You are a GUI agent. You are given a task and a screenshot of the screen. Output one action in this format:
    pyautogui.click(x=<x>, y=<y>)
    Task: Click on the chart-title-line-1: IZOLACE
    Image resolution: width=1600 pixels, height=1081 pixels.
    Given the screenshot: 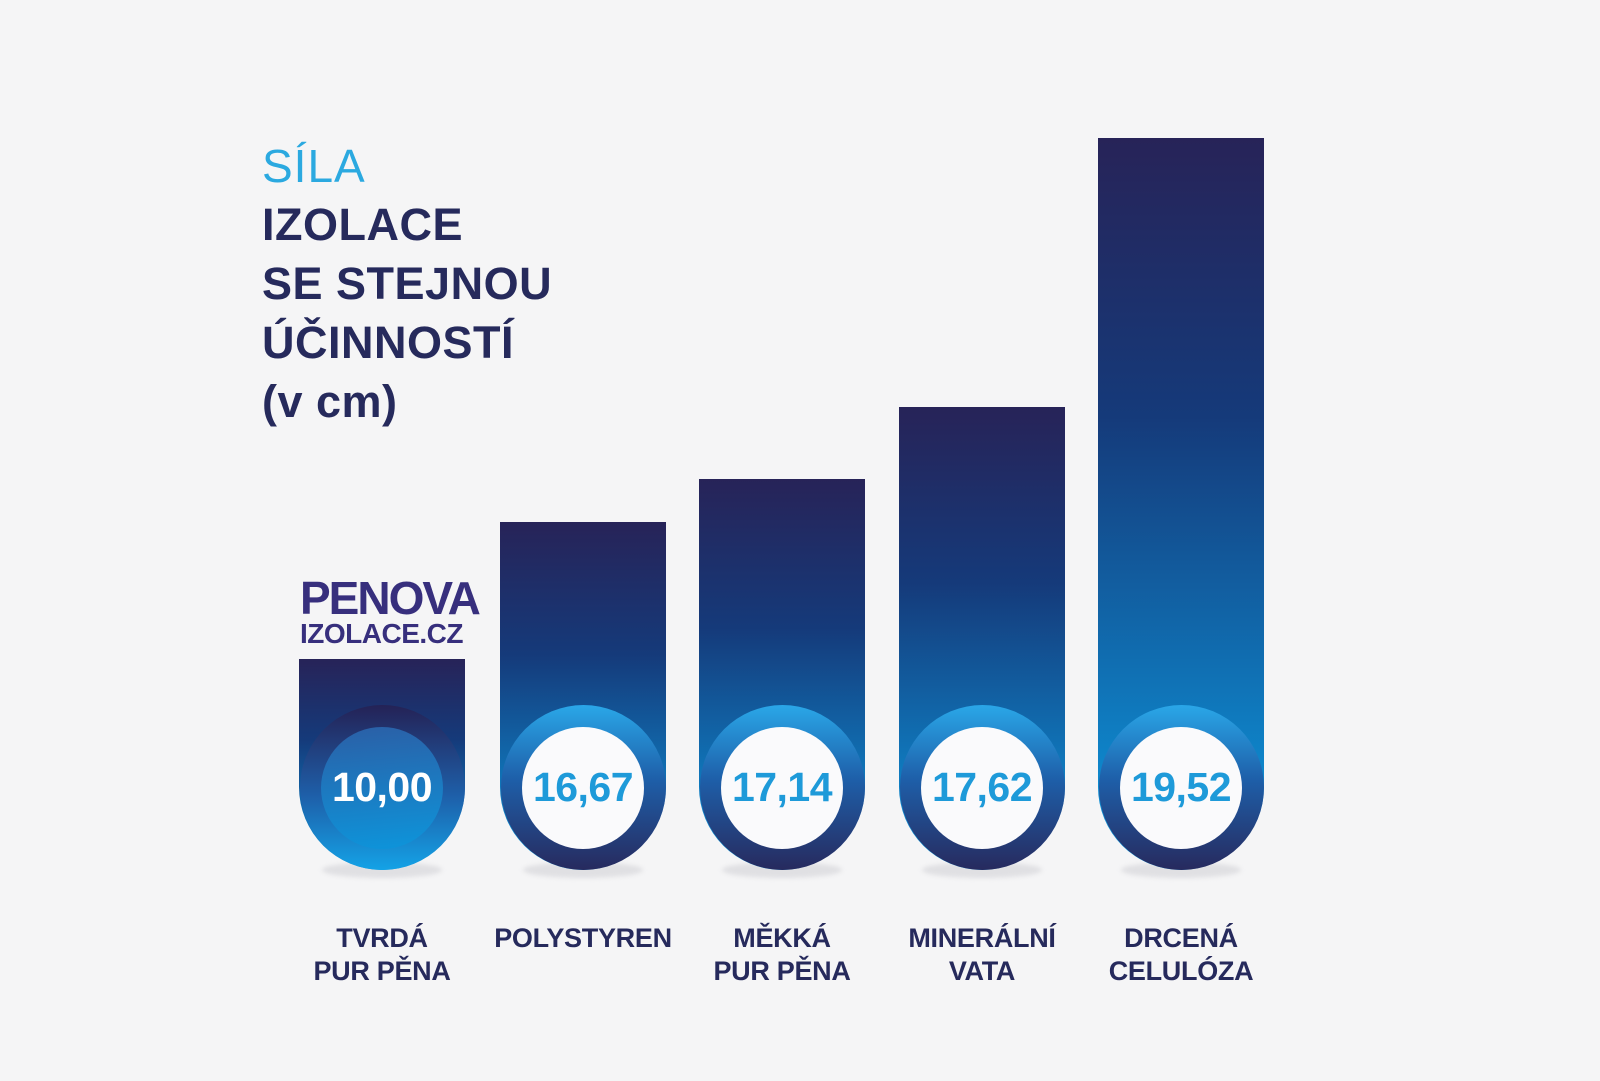 What is the action you would take?
    pyautogui.click(x=362, y=224)
    